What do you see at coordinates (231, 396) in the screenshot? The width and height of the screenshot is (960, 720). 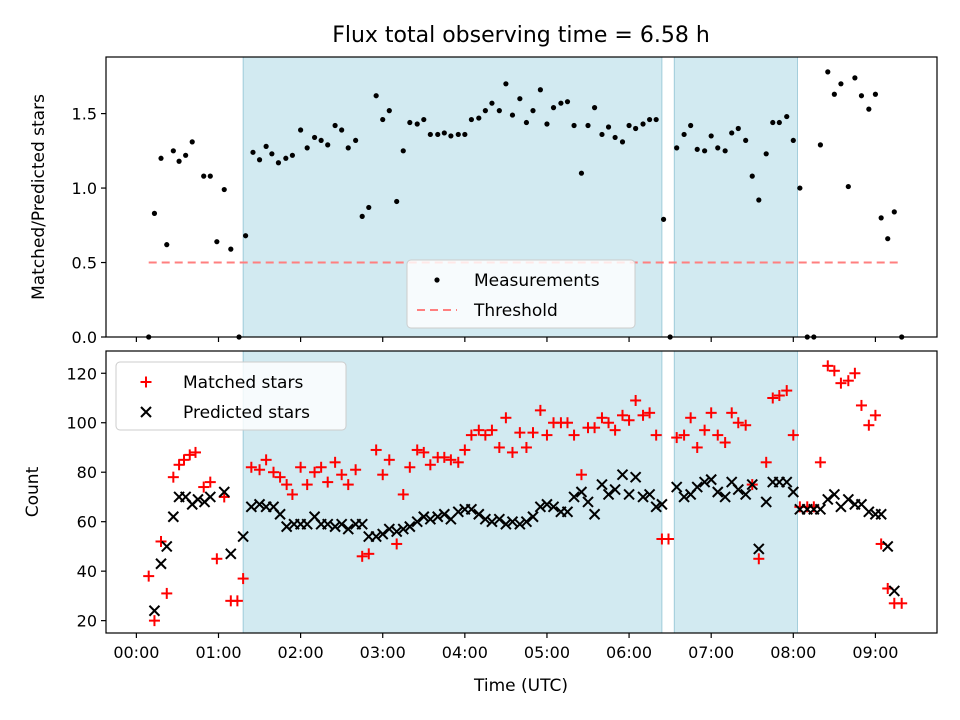 I see `legend: Matched stars Predicted stars` at bounding box center [231, 396].